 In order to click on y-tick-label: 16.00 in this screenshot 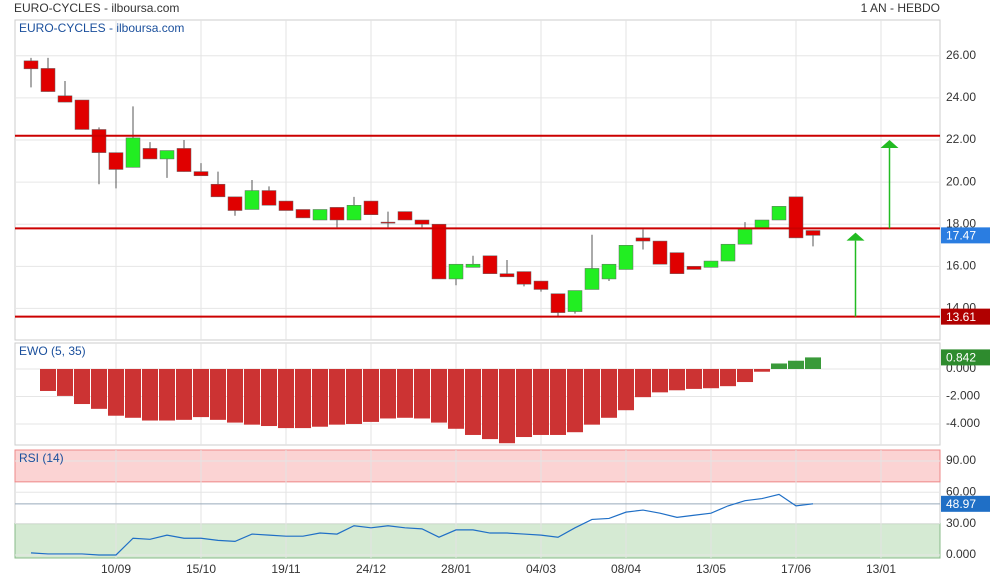, I will do `click(961, 265)`.